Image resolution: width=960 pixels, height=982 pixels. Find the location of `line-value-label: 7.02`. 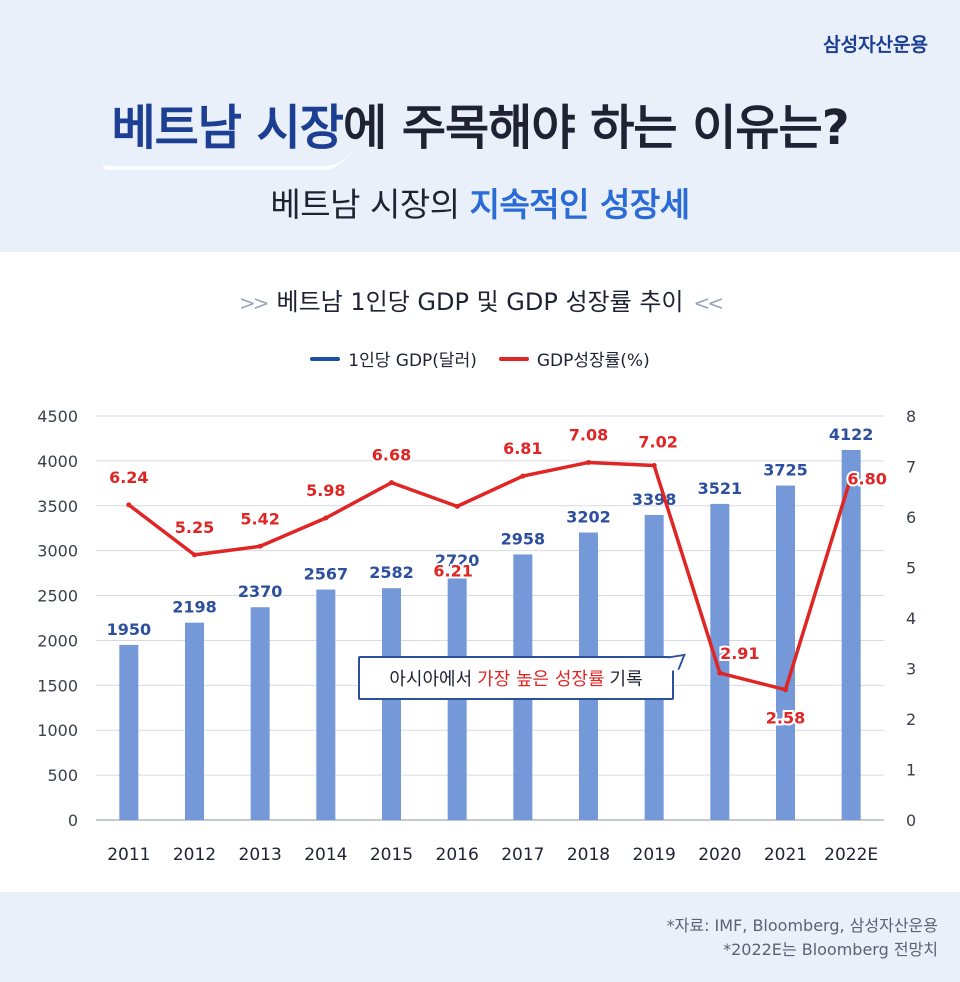

line-value-label: 7.02 is located at coordinates (657, 441).